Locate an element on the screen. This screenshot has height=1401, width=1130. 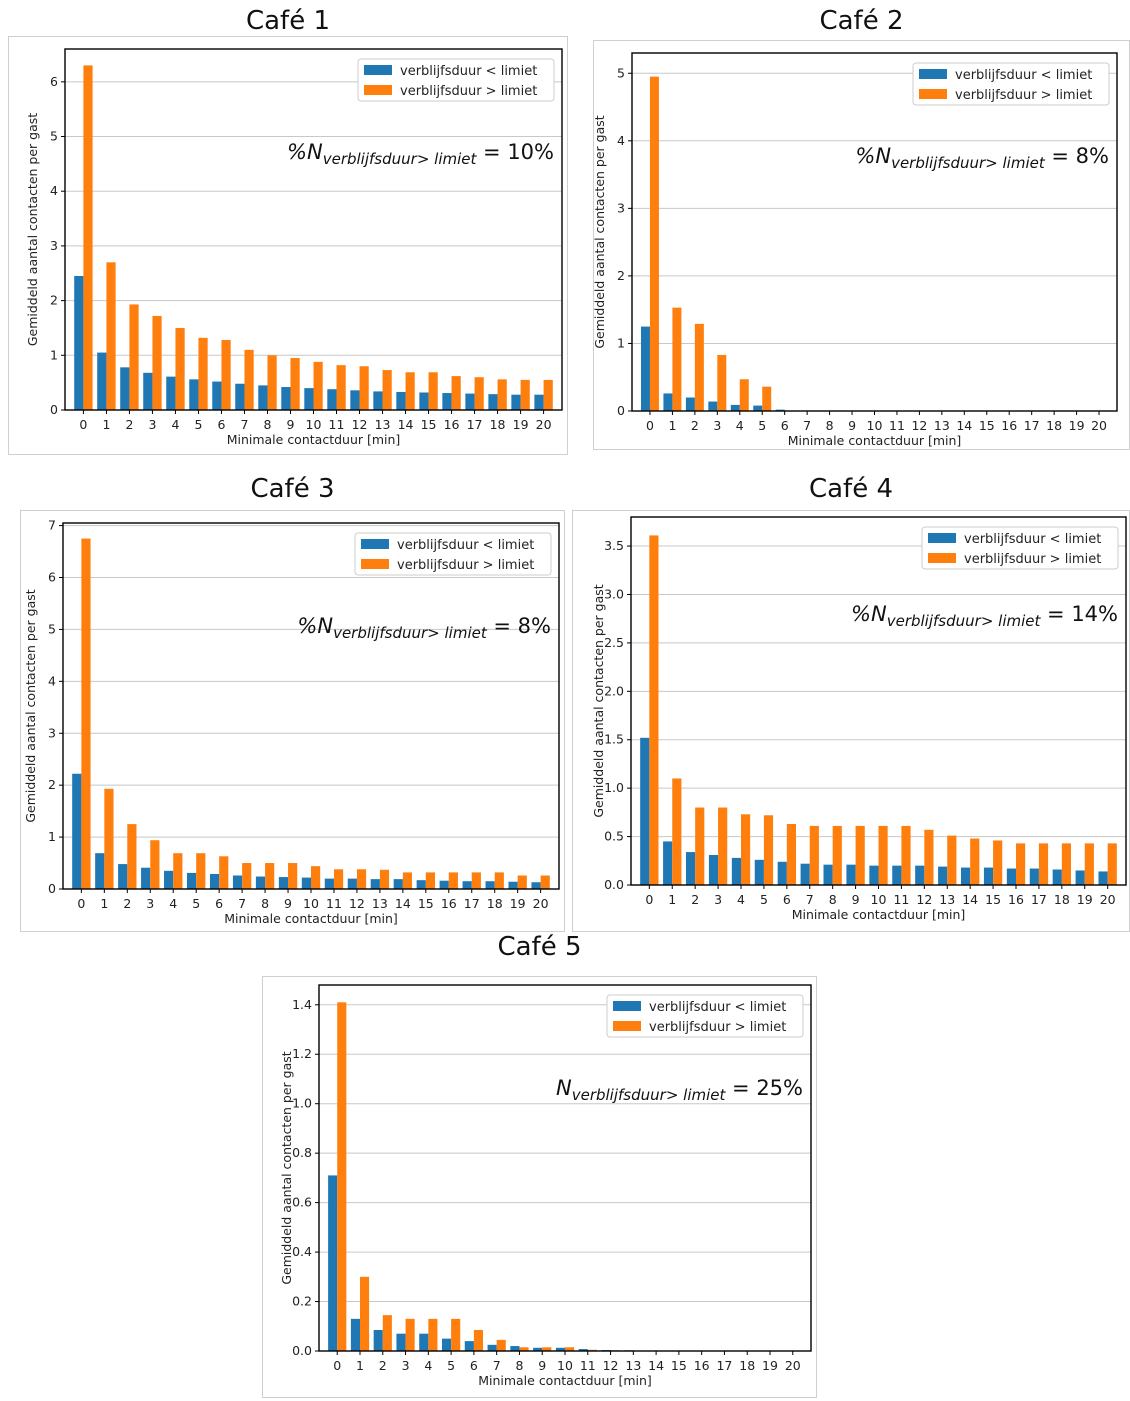
plot-area is located at coordinates (313, 229).